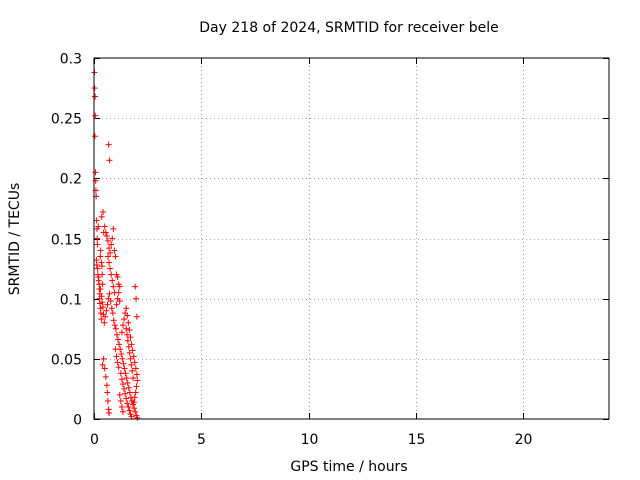 Image resolution: width=640 pixels, height=480 pixels. I want to click on y-tick-label: 0.1, so click(71, 301).